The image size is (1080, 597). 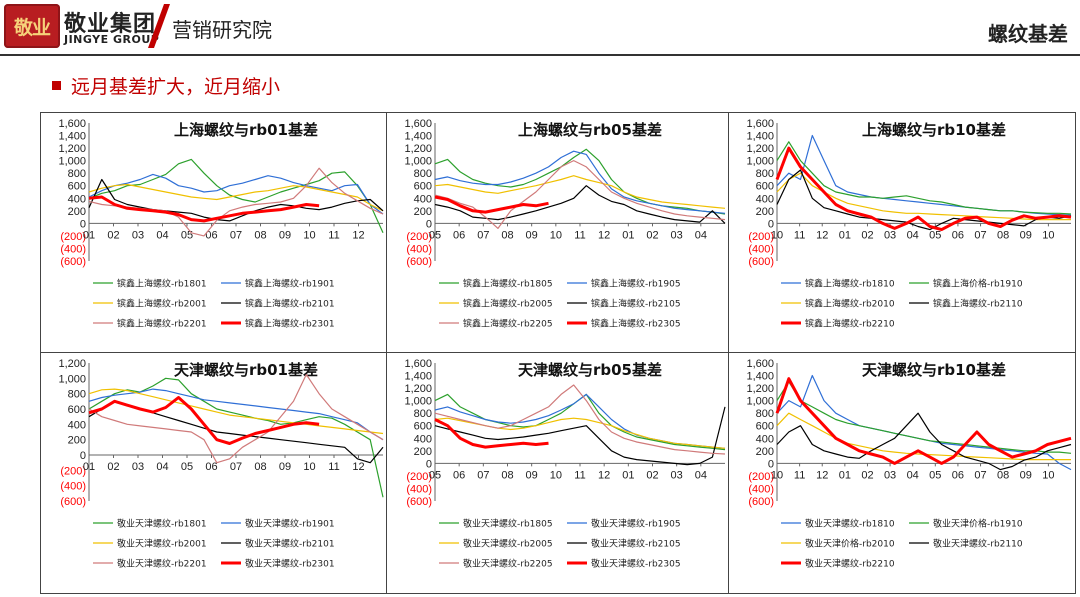 I want to click on legend-label: 镔鑫上海螺纹-rb2205, so click(x=508, y=324).